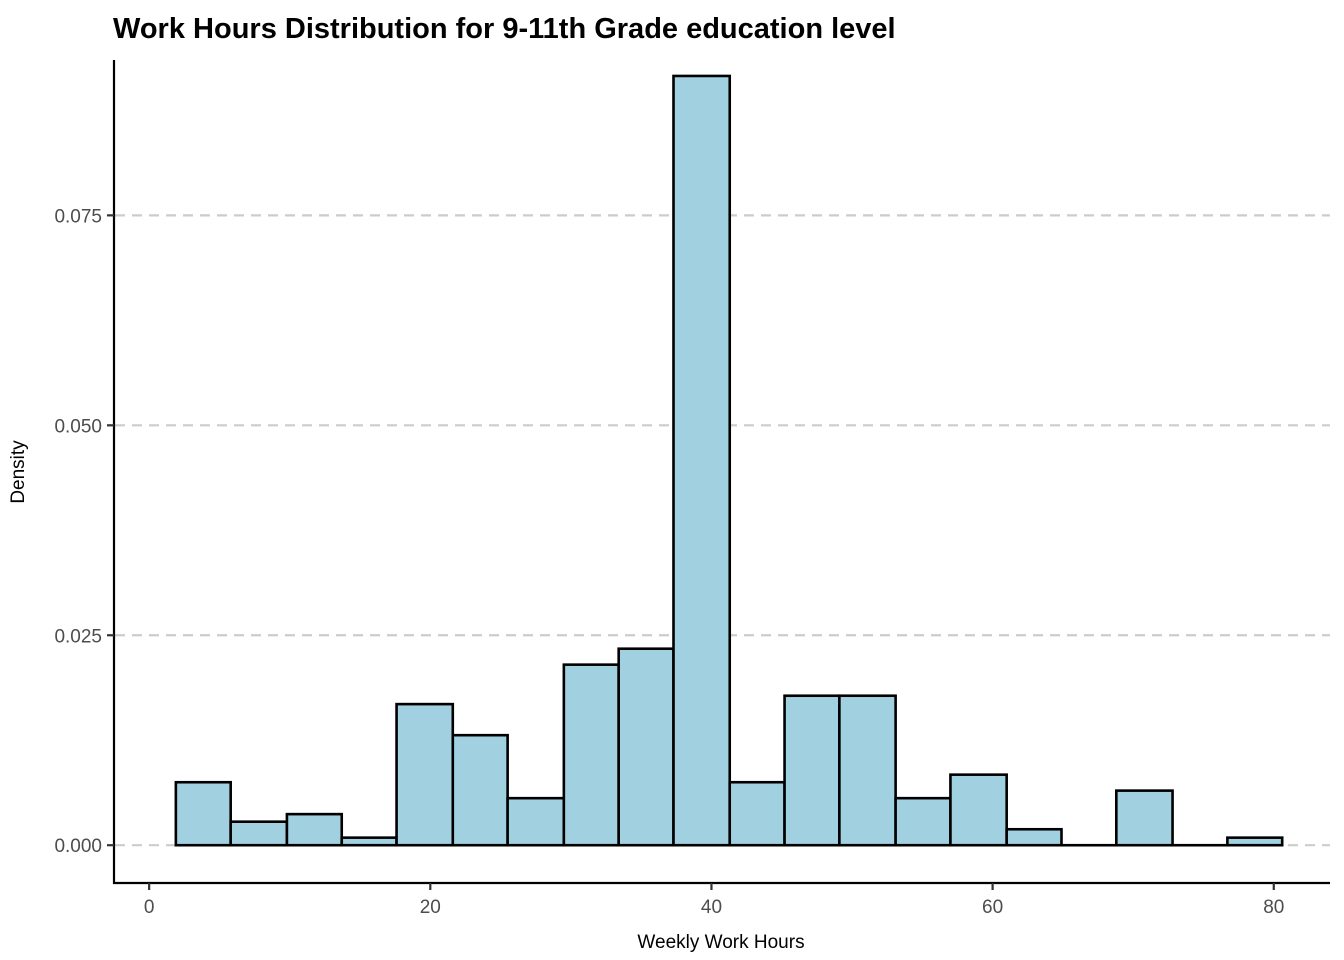 This screenshot has width=1344, height=960. What do you see at coordinates (1273, 907) in the screenshot?
I see `x-tick-label: 80` at bounding box center [1273, 907].